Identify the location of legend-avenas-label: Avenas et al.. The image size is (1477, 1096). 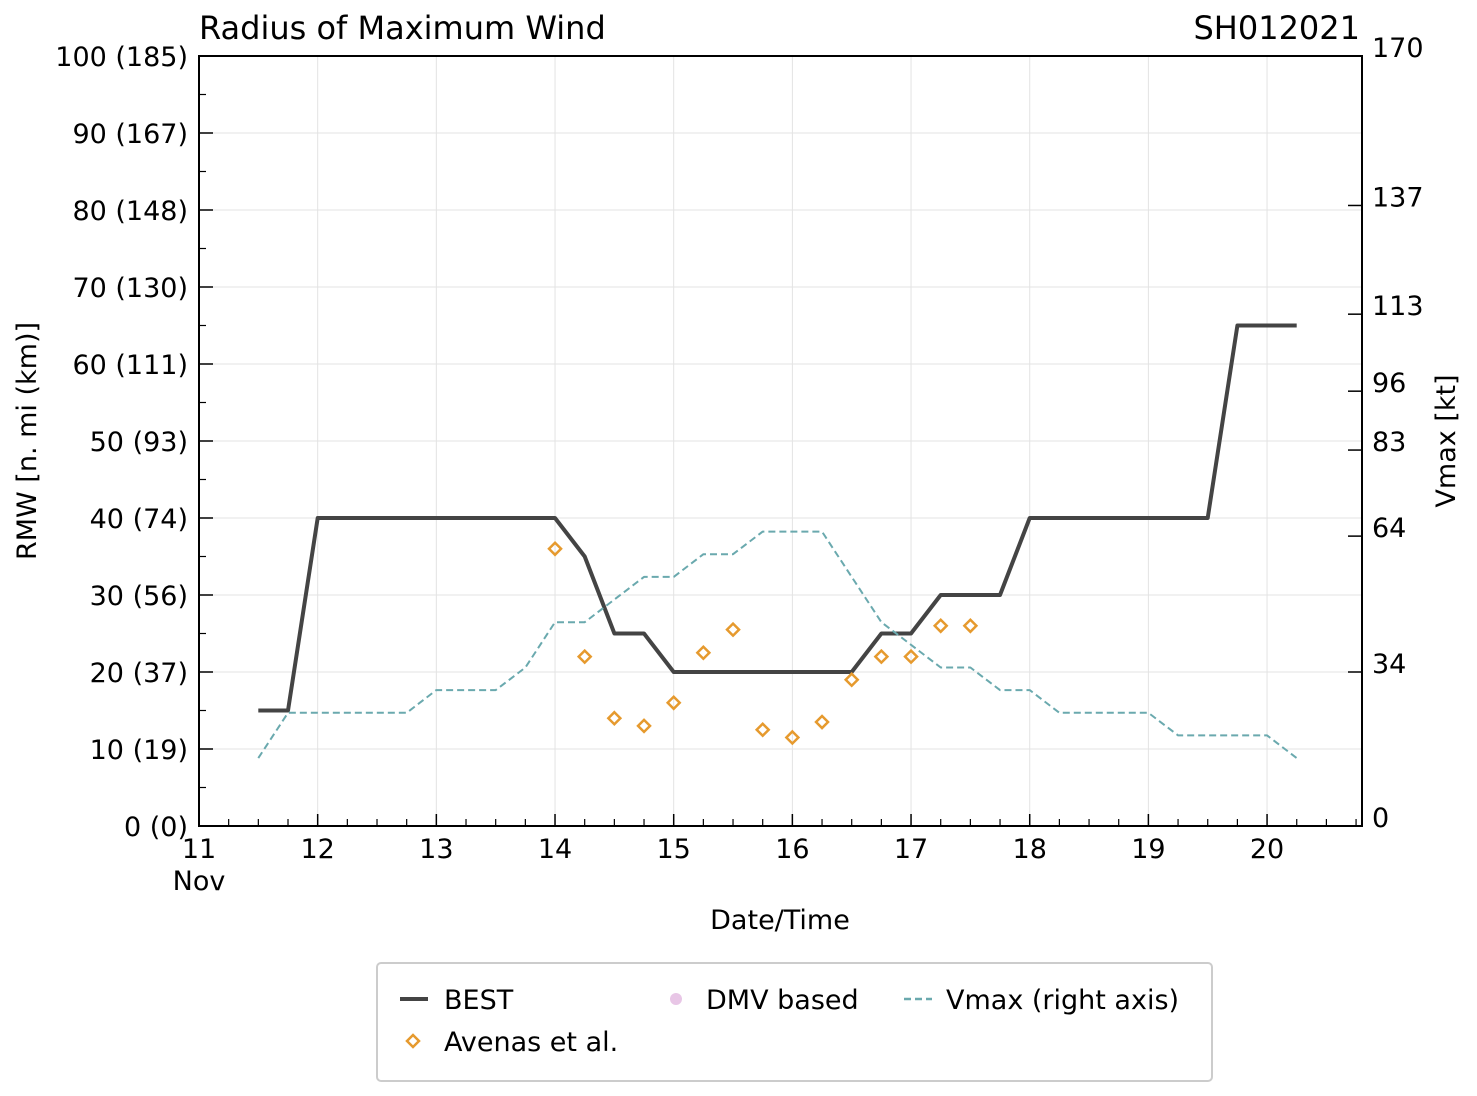
(531, 1042).